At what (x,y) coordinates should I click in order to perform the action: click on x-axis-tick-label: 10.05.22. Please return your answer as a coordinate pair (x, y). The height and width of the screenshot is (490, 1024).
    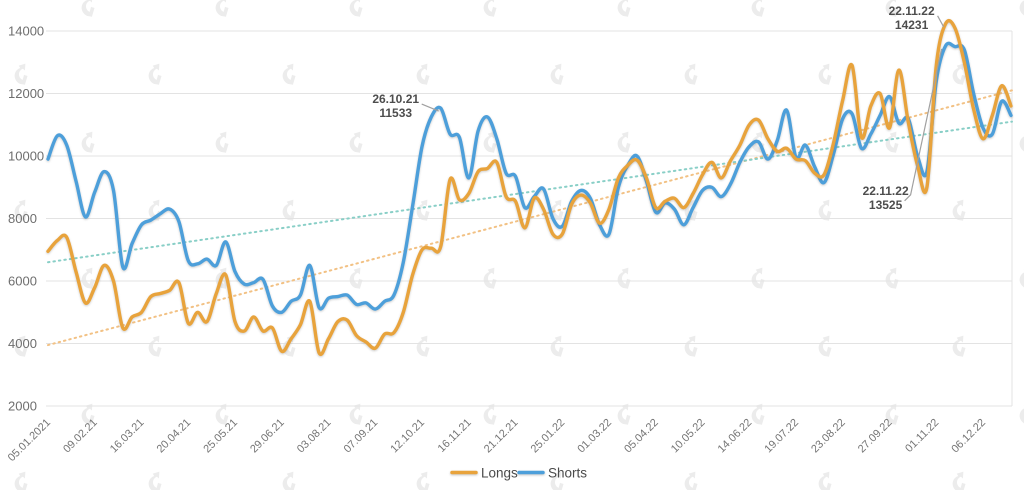
    Looking at the image, I should click on (688, 436).